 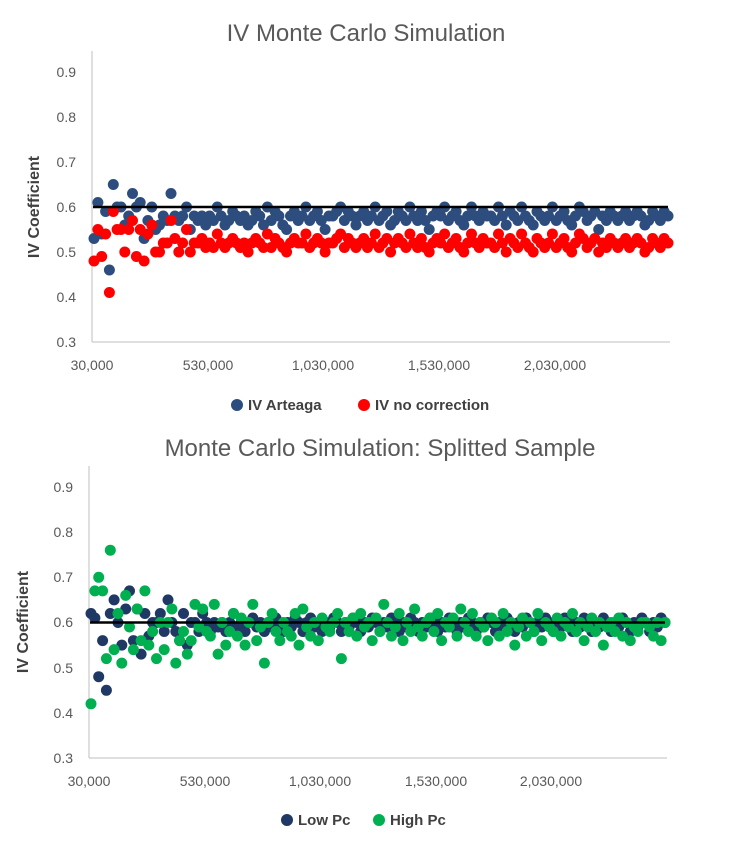 What do you see at coordinates (360, 405) in the screenshot?
I see `chart-1-legend: IV Arteaga IV no correction` at bounding box center [360, 405].